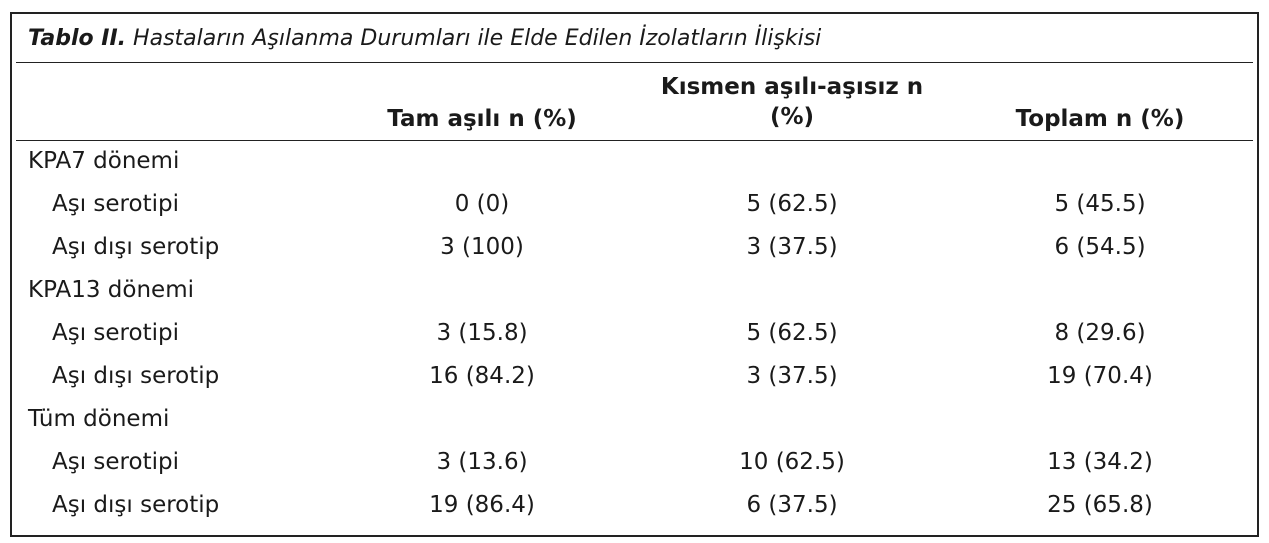 This screenshot has height=543, width=1269. I want to click on cell: 0 (0), so click(482, 204).